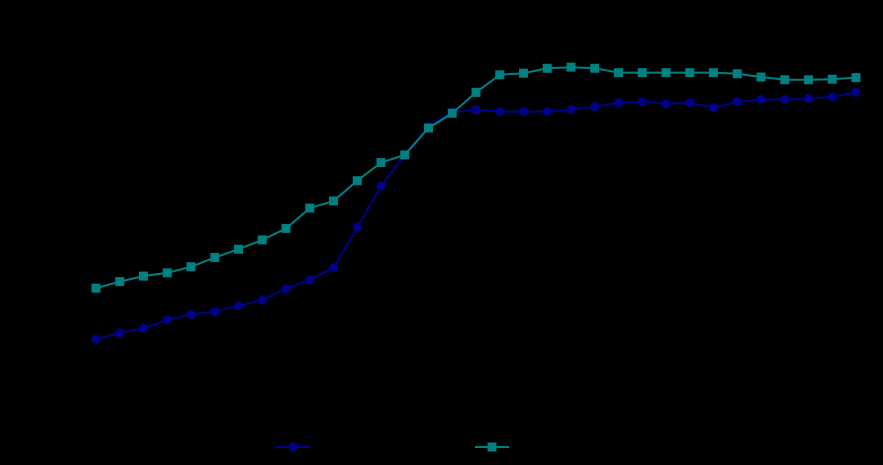  I want to click on legend, so click(392, 447).